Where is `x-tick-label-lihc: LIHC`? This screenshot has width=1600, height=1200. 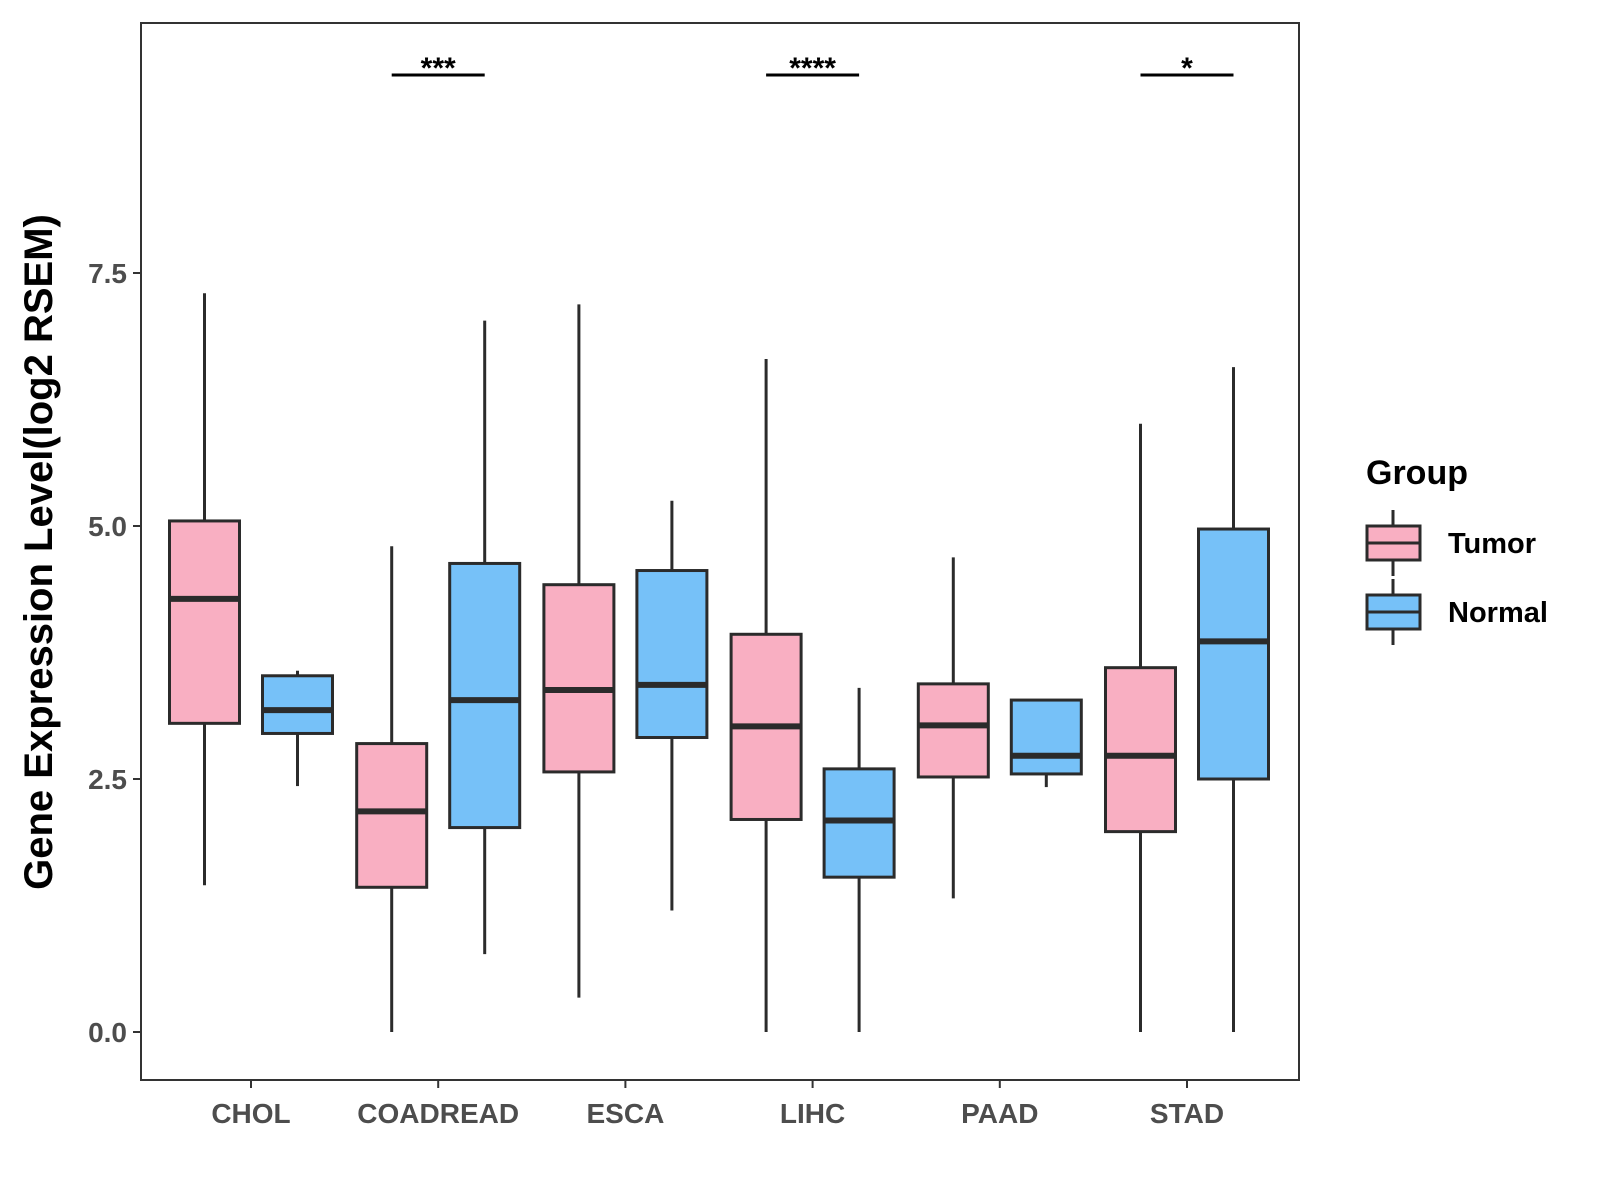 x-tick-label-lihc: LIHC is located at coordinates (812, 1113).